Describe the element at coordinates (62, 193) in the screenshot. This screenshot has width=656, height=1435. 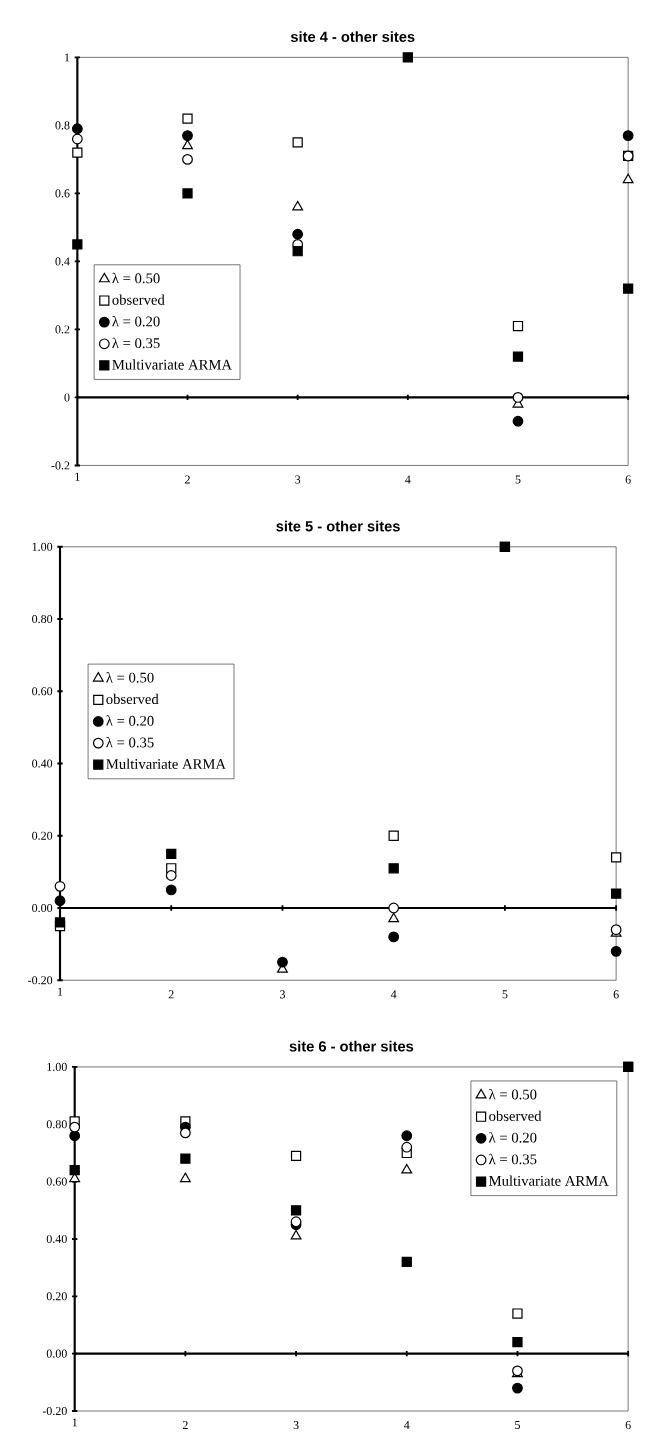
I see `y-tick-label: 0.6` at that location.